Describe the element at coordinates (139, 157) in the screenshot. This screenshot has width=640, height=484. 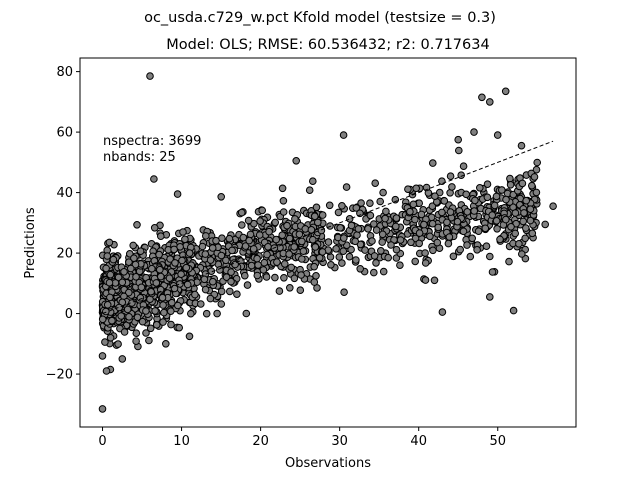
I see `annotation-nbands: nbands: 25` at that location.